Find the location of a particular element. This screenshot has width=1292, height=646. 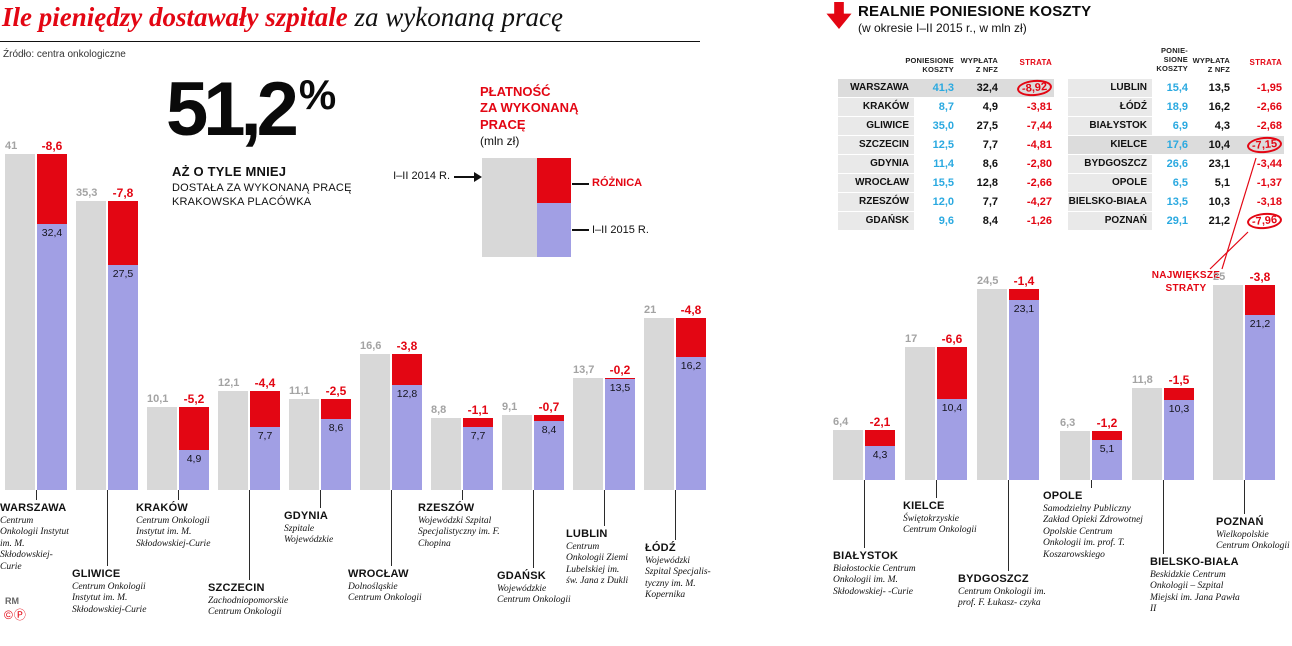

bar-loss-GDYNIA is located at coordinates (336, 409).